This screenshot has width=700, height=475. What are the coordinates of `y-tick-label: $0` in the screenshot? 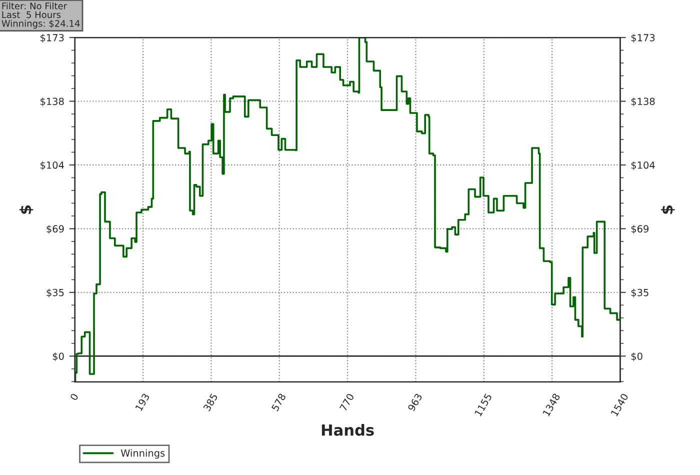 It's located at (58, 357).